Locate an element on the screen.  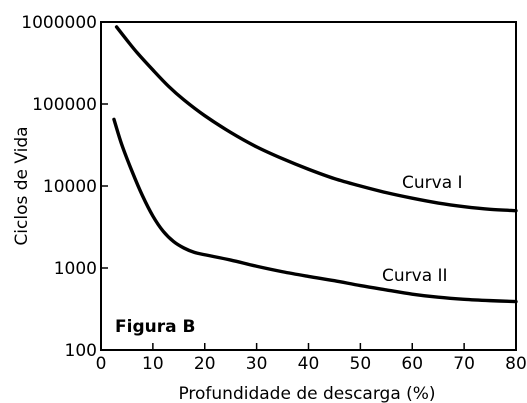
figure-label: Figura B is located at coordinates (155, 327).